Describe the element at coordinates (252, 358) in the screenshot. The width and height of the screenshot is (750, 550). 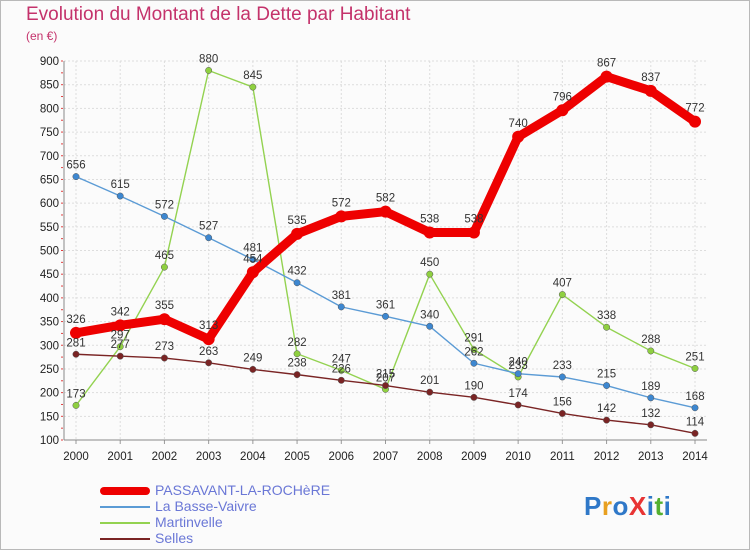
I see `data-label: 249` at that location.